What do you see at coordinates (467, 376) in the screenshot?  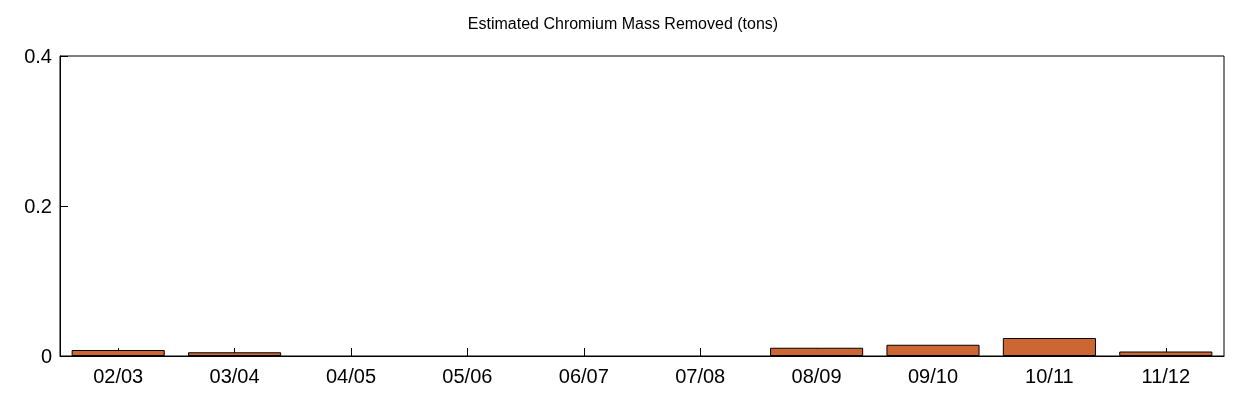 I see `x-tick-label: 05/06` at bounding box center [467, 376].